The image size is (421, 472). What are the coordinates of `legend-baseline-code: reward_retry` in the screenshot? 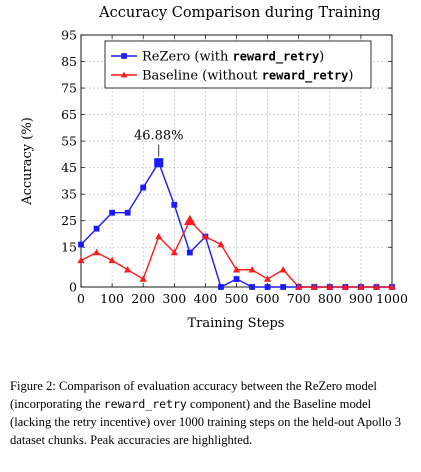 It's located at (305, 76).